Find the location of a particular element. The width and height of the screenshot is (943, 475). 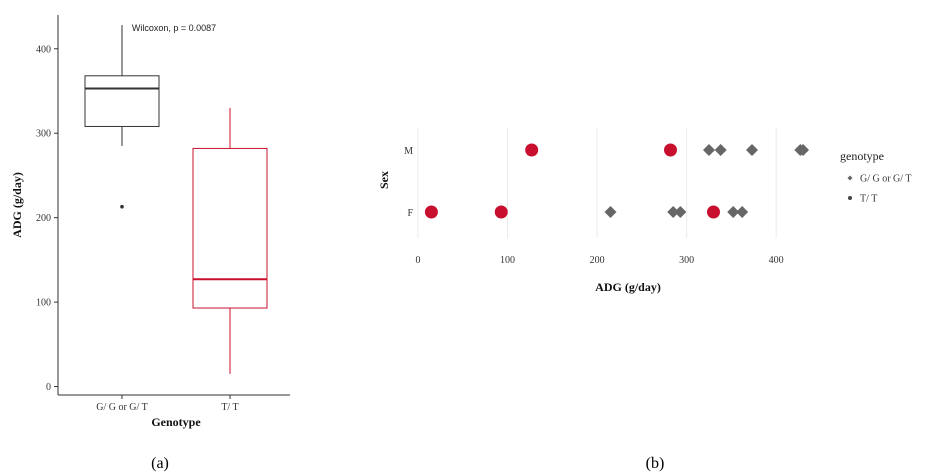

a-x-ticks: G/ G or G/ T T/ T is located at coordinates (167, 404).